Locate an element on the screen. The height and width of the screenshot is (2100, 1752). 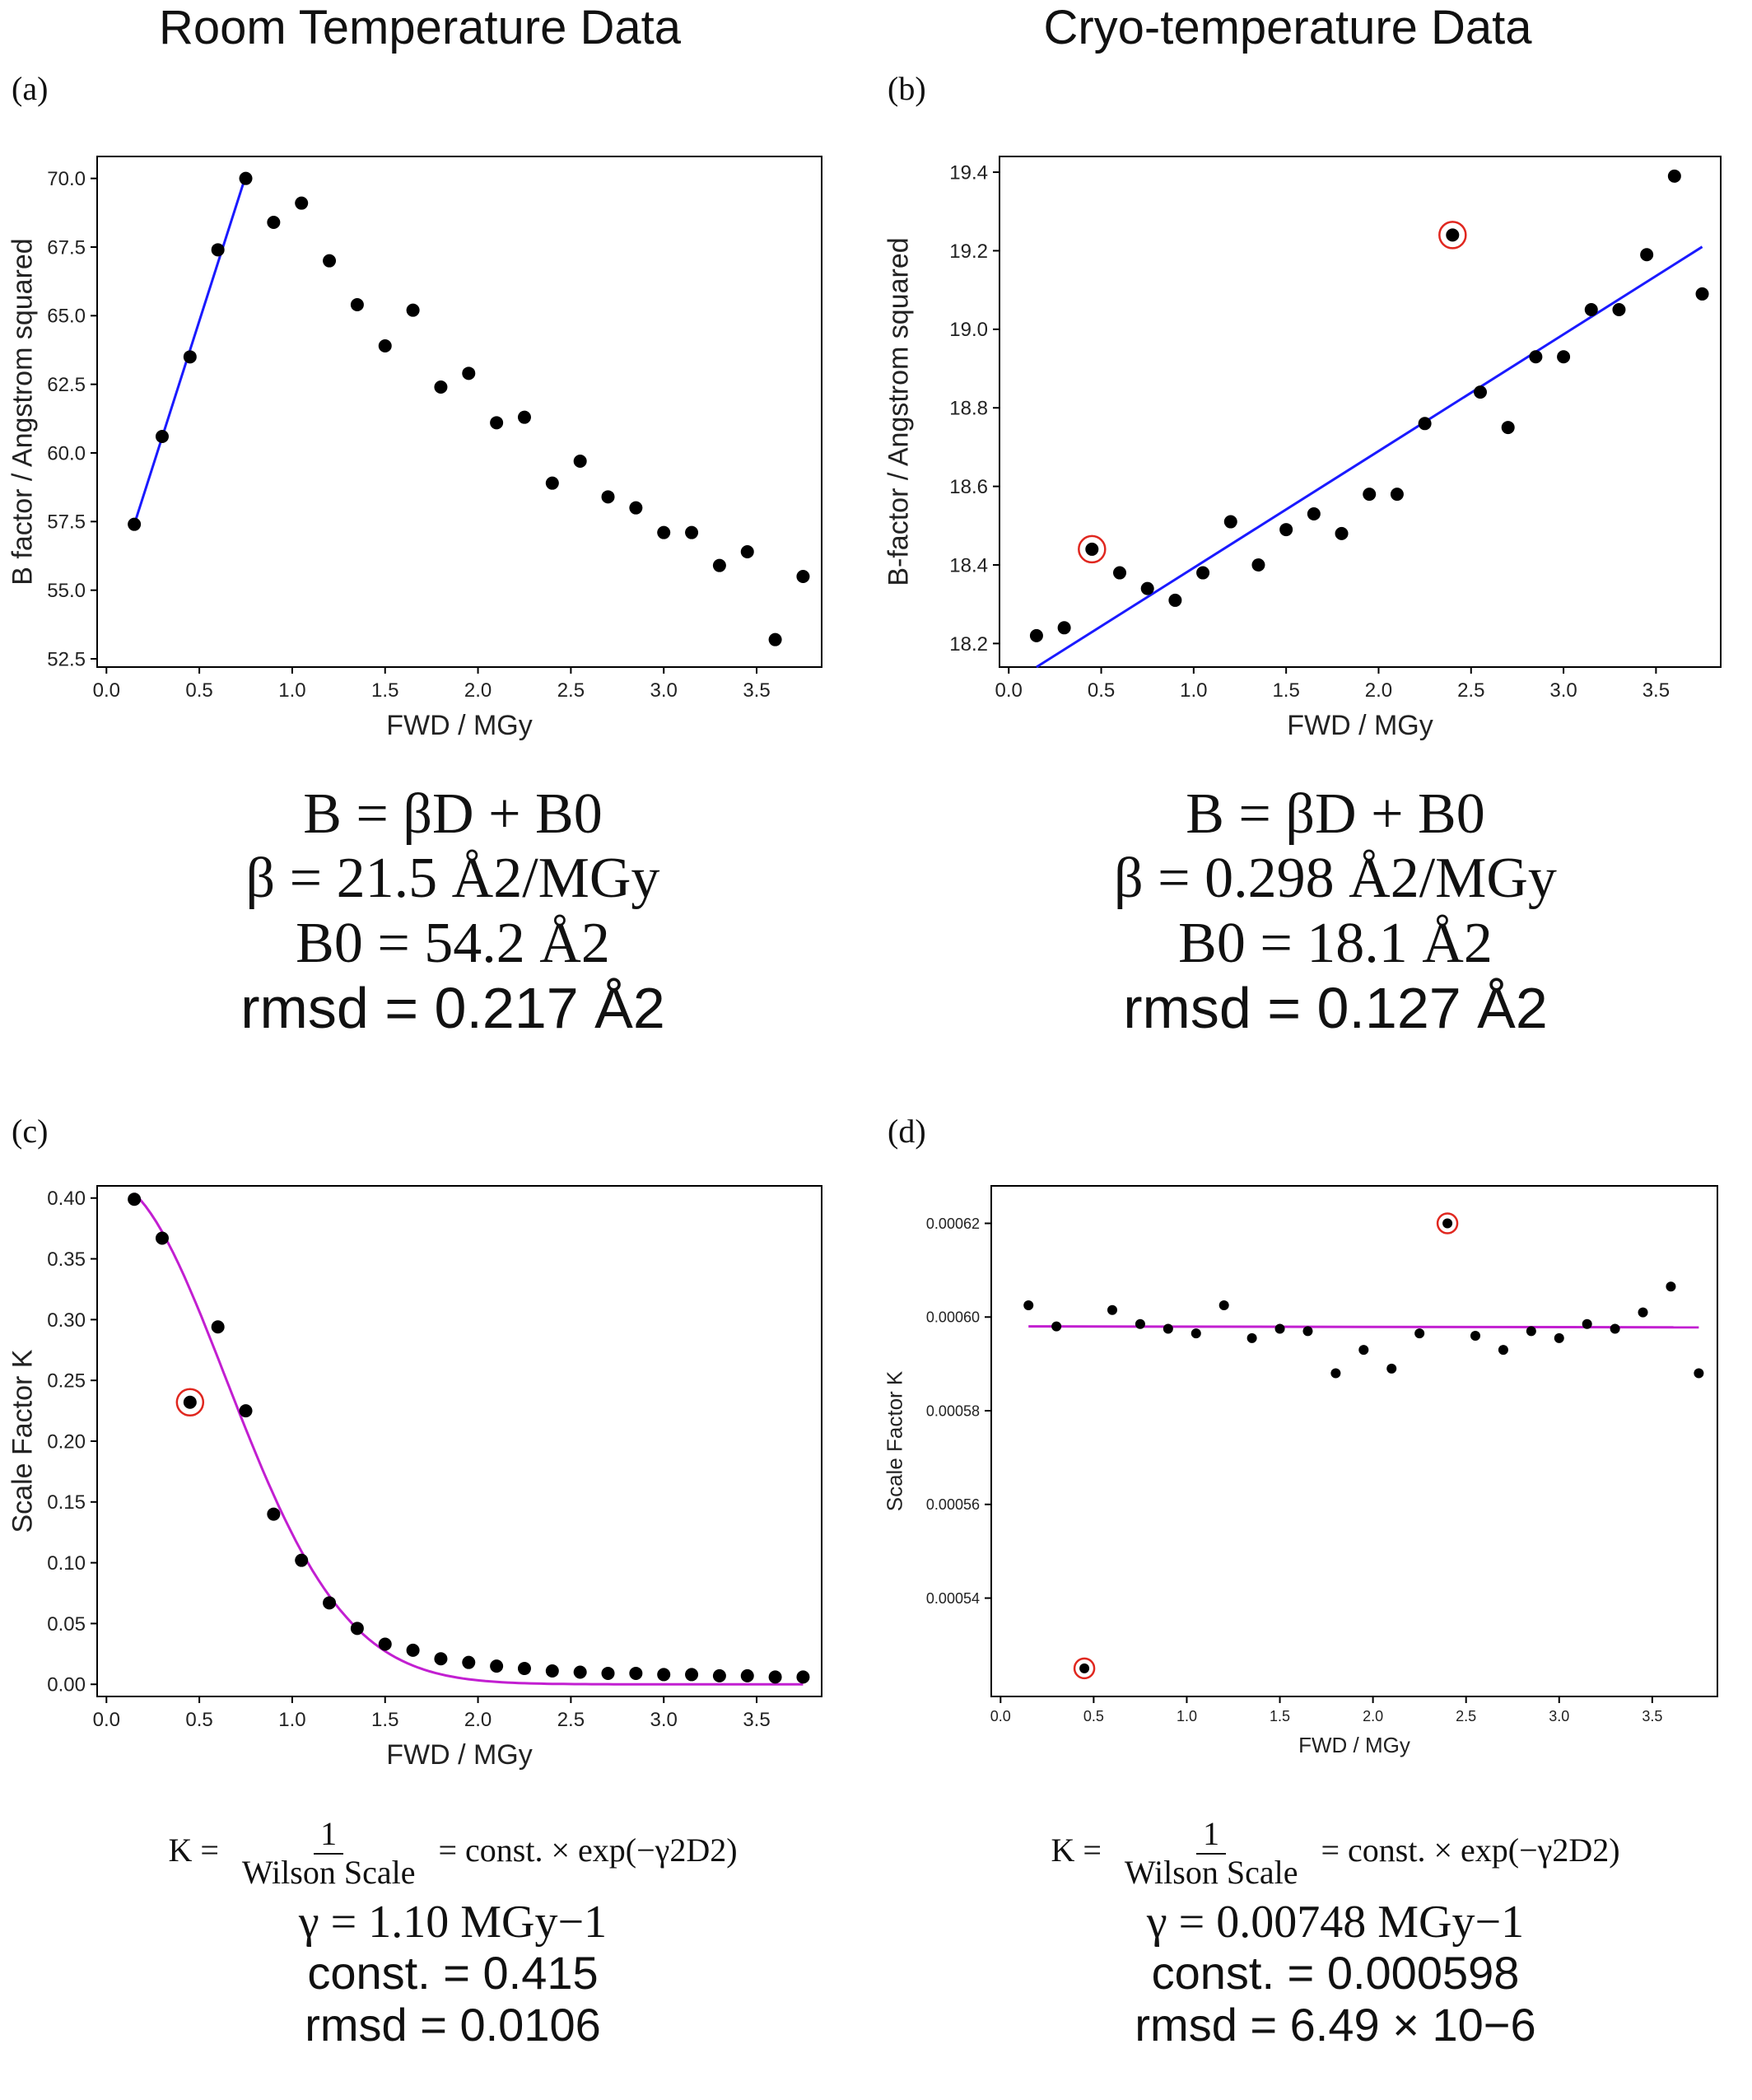
eq-d-model: K = 1 Wilson Scale = const. × exp(−γ2D2) is located at coordinates (1336, 1853).